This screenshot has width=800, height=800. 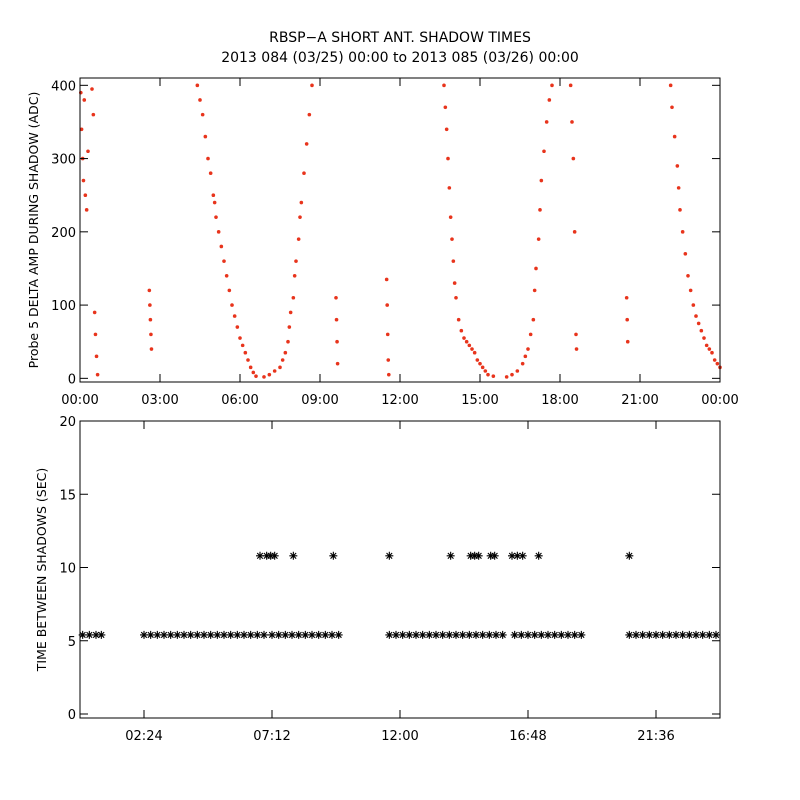 I want to click on x-tick-label: 16:48, so click(x=527, y=736).